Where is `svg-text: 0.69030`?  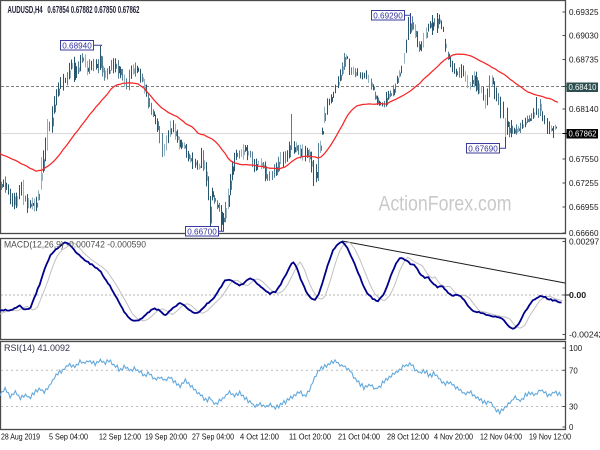
svg-text: 0.69030 is located at coordinates (584, 36).